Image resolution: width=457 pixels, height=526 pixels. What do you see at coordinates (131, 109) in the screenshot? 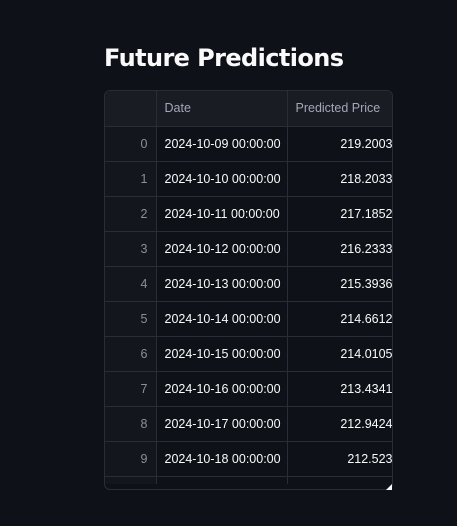
I see `index-column-header` at bounding box center [131, 109].